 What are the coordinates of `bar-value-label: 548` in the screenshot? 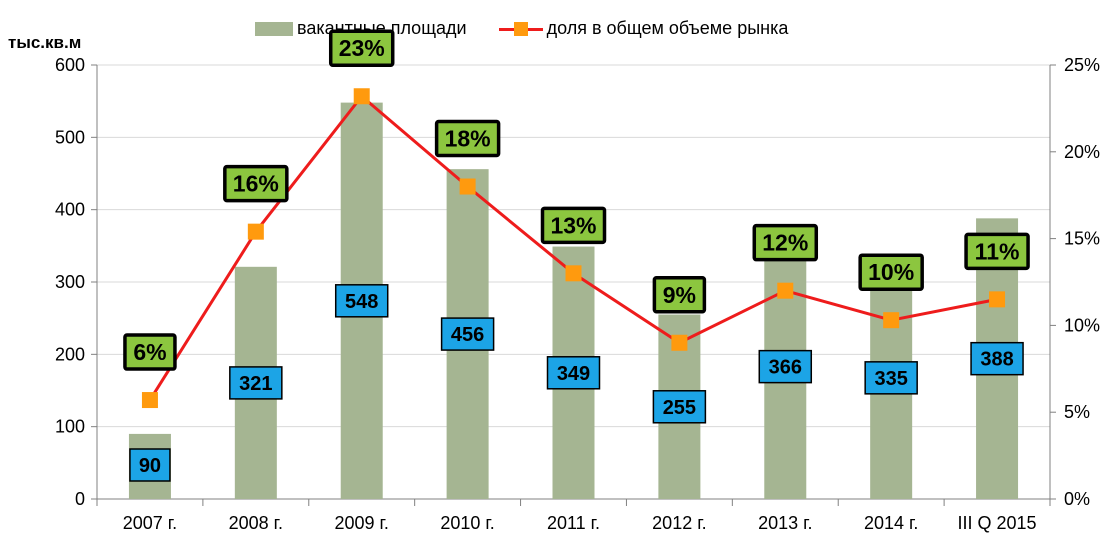 It's located at (361, 302).